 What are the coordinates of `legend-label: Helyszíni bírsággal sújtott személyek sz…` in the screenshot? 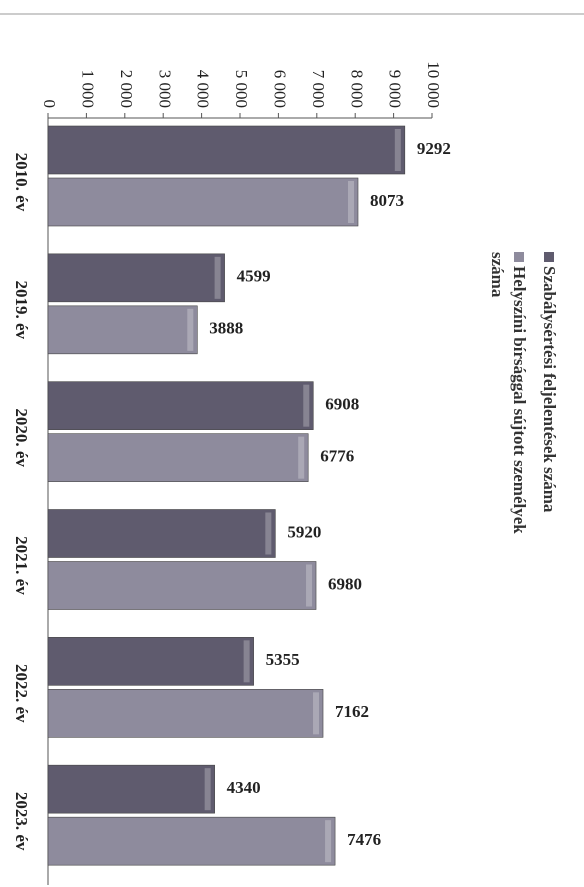 It's located at (508, 393).